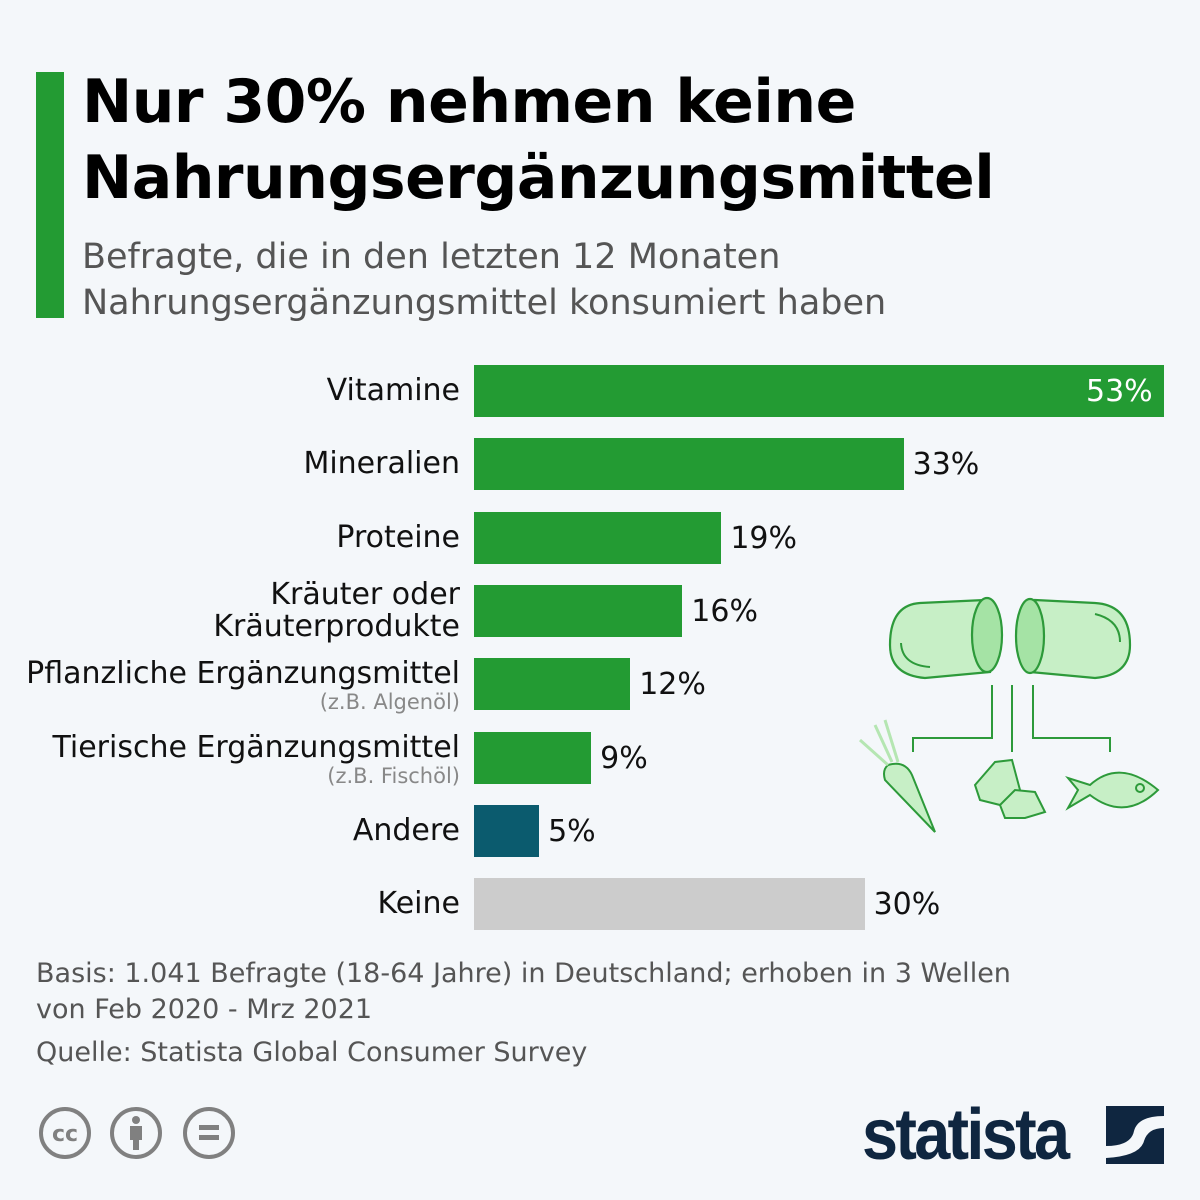 Image resolution: width=1200 pixels, height=1200 pixels. What do you see at coordinates (256, 747) in the screenshot?
I see `category-label-line: Tierische Ergänzungsmittel` at bounding box center [256, 747].